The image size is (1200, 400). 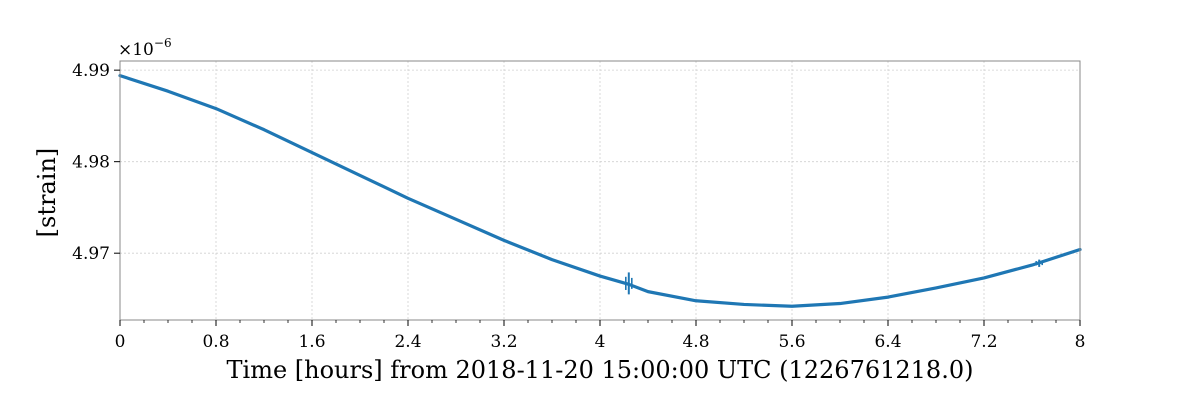 What do you see at coordinates (887, 342) in the screenshot?
I see `x-tick-label: 6.4` at bounding box center [887, 342].